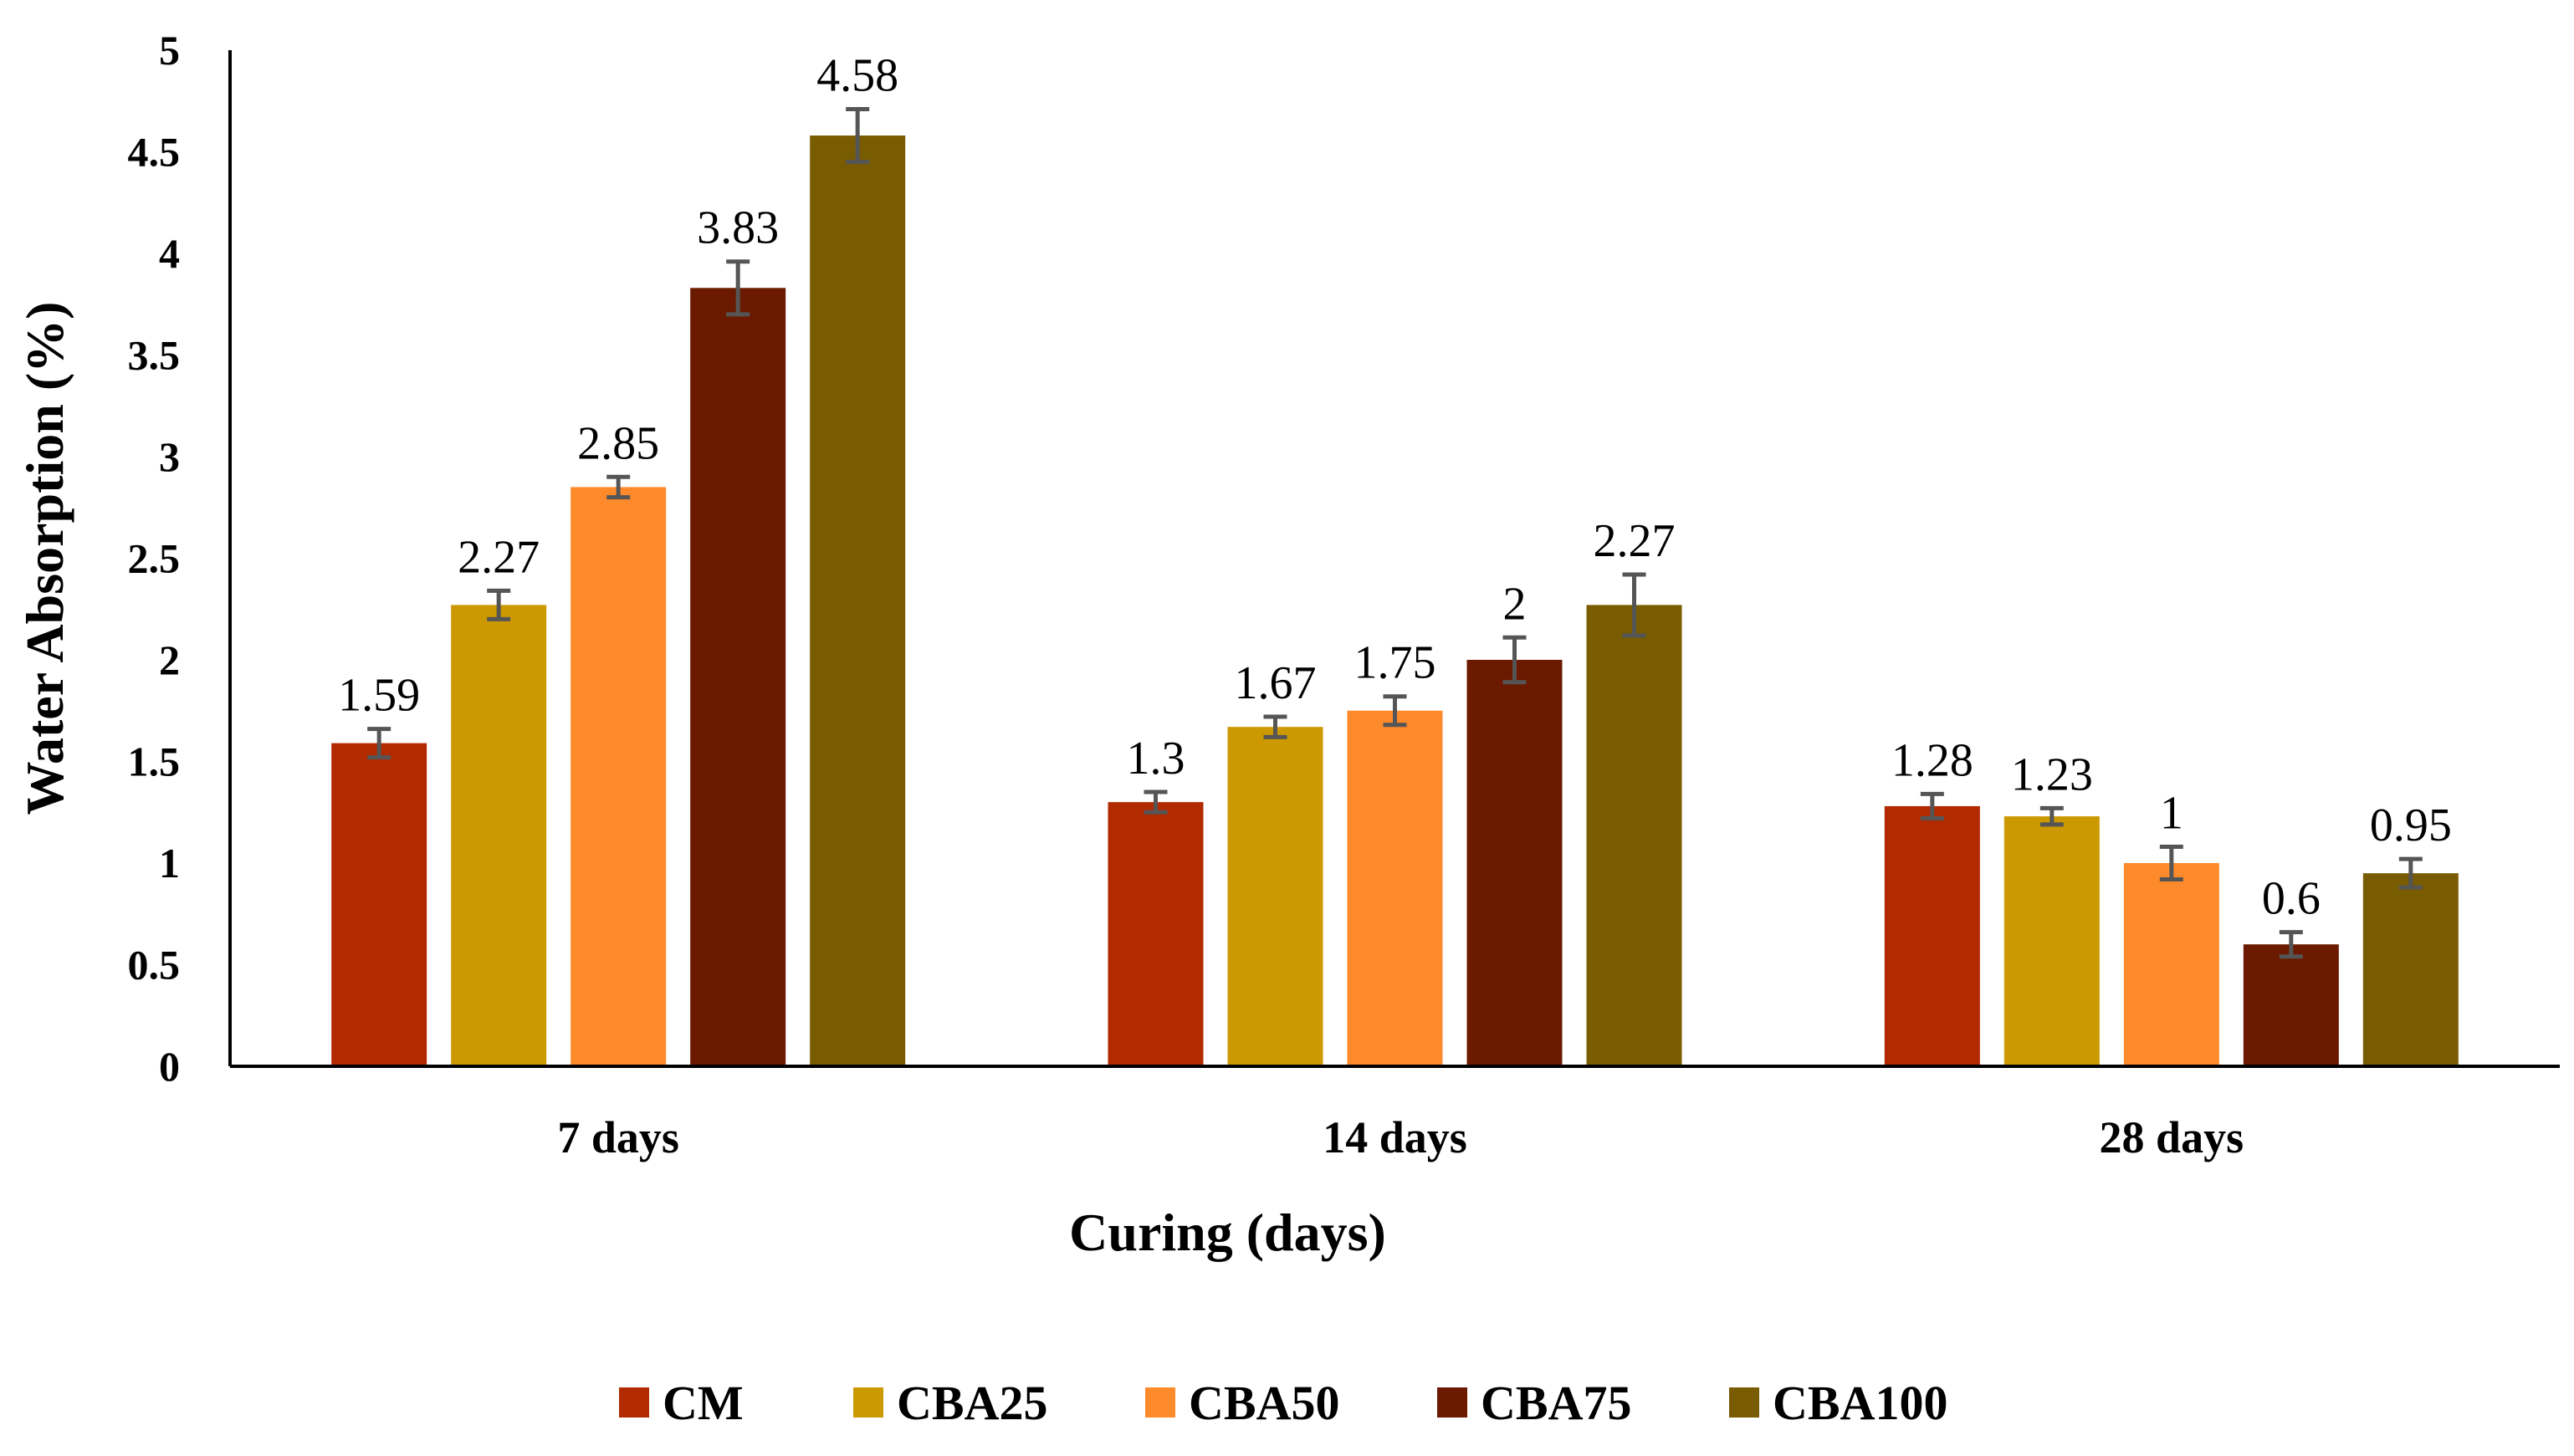 The height and width of the screenshot is (1456, 2574). Describe the element at coordinates (154, 761) in the screenshot. I see `y-tick-label: 1.5` at that location.